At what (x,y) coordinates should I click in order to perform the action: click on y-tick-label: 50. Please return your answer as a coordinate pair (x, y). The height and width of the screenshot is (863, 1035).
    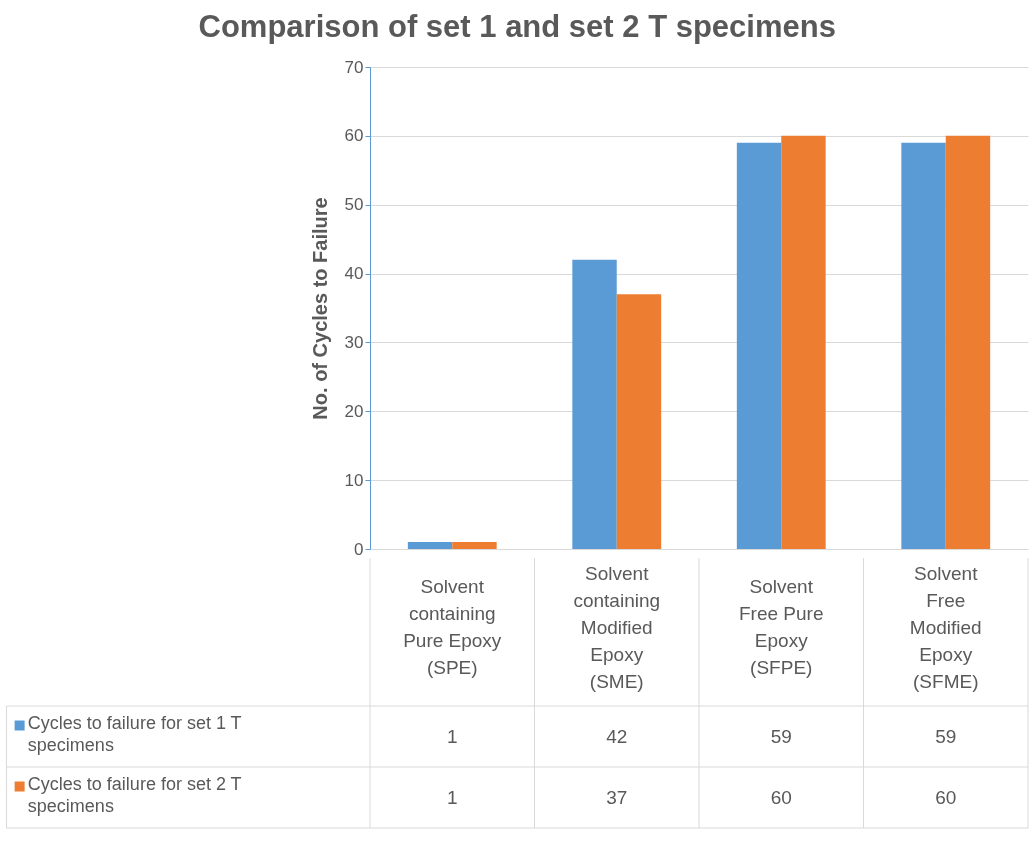
    Looking at the image, I should click on (354, 205).